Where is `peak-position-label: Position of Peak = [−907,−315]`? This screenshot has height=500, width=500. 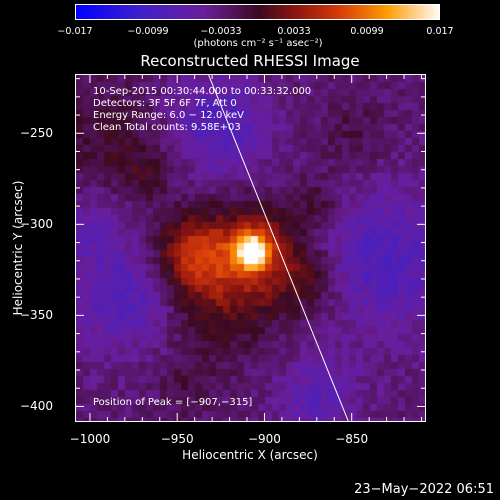 peak-position-label: Position of Peak = [−907,−315] is located at coordinates (173, 402).